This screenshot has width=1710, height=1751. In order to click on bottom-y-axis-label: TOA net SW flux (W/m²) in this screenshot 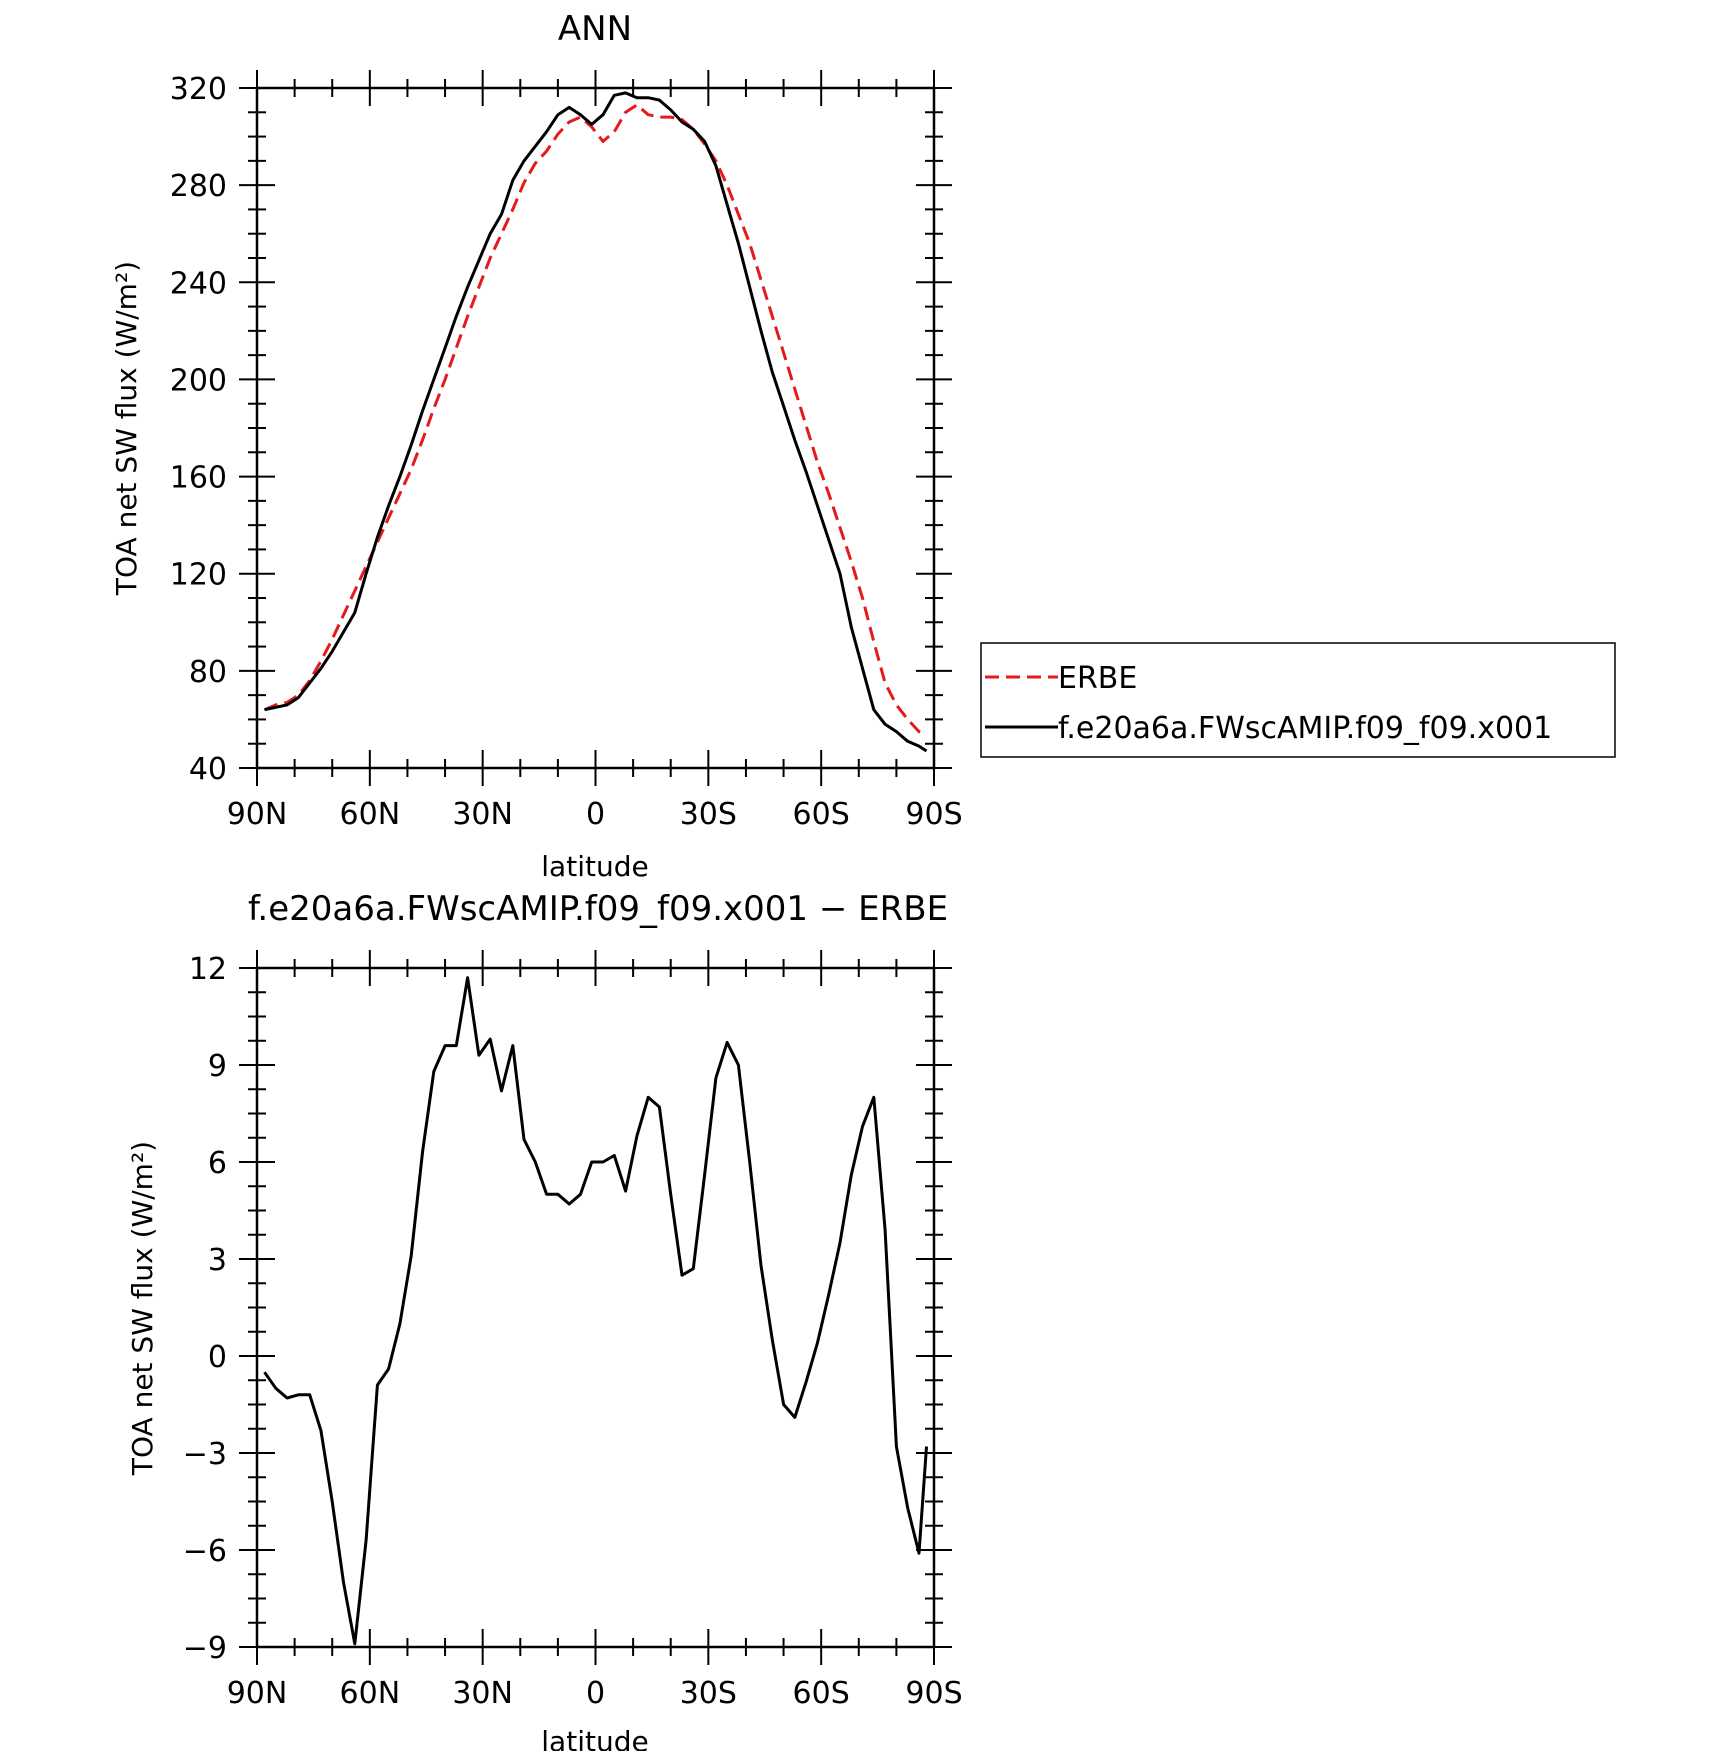, I will do `click(142, 1308)`.